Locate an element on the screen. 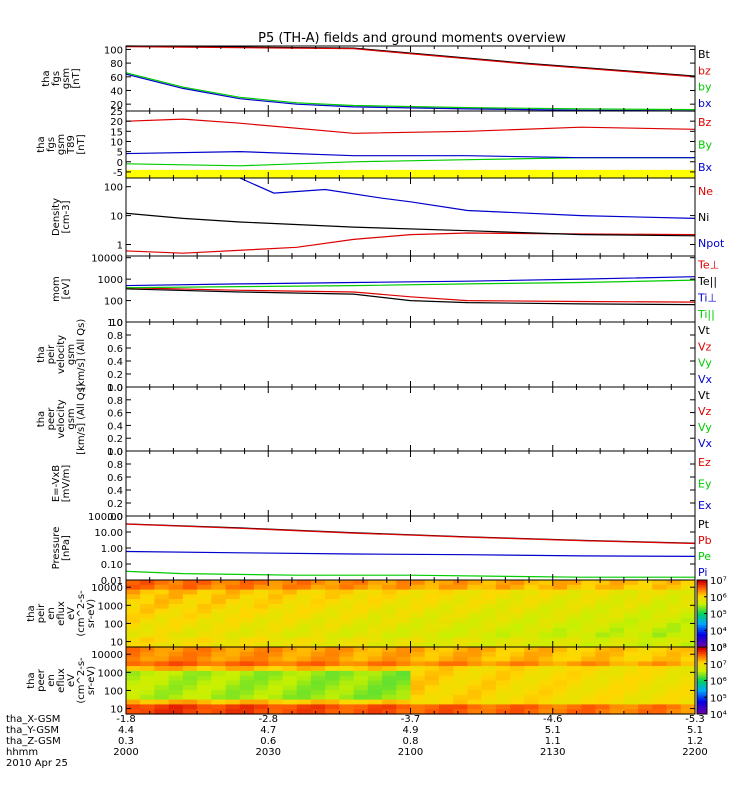 Image resolution: width=750 pixels, height=800 pixels. x-tick-value: 1.2 is located at coordinates (695, 741).